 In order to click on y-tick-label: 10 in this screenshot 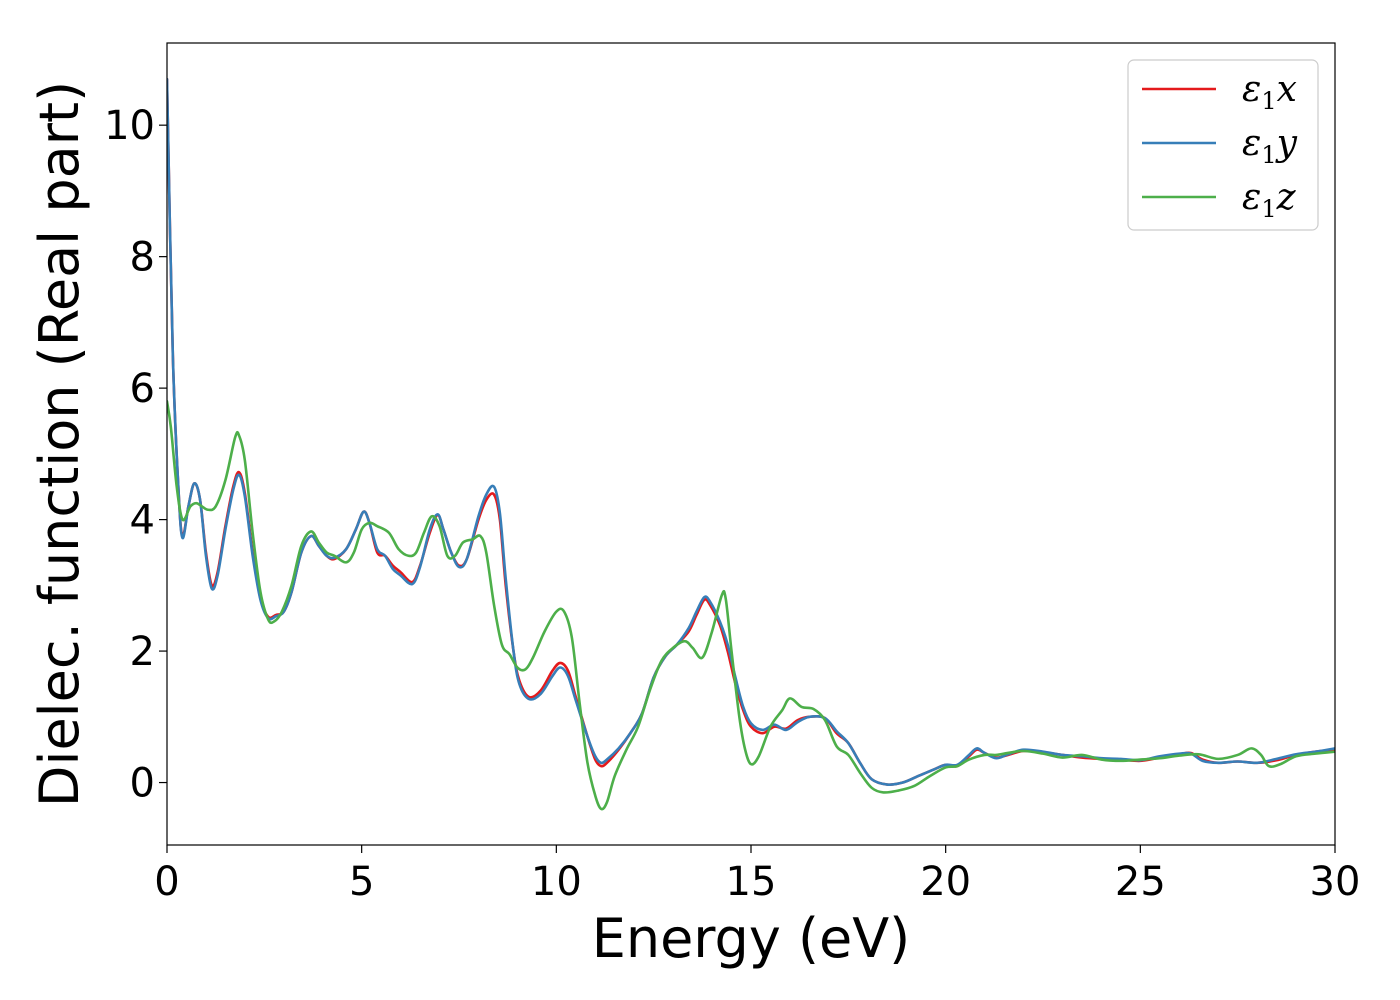, I will do `click(129, 126)`.